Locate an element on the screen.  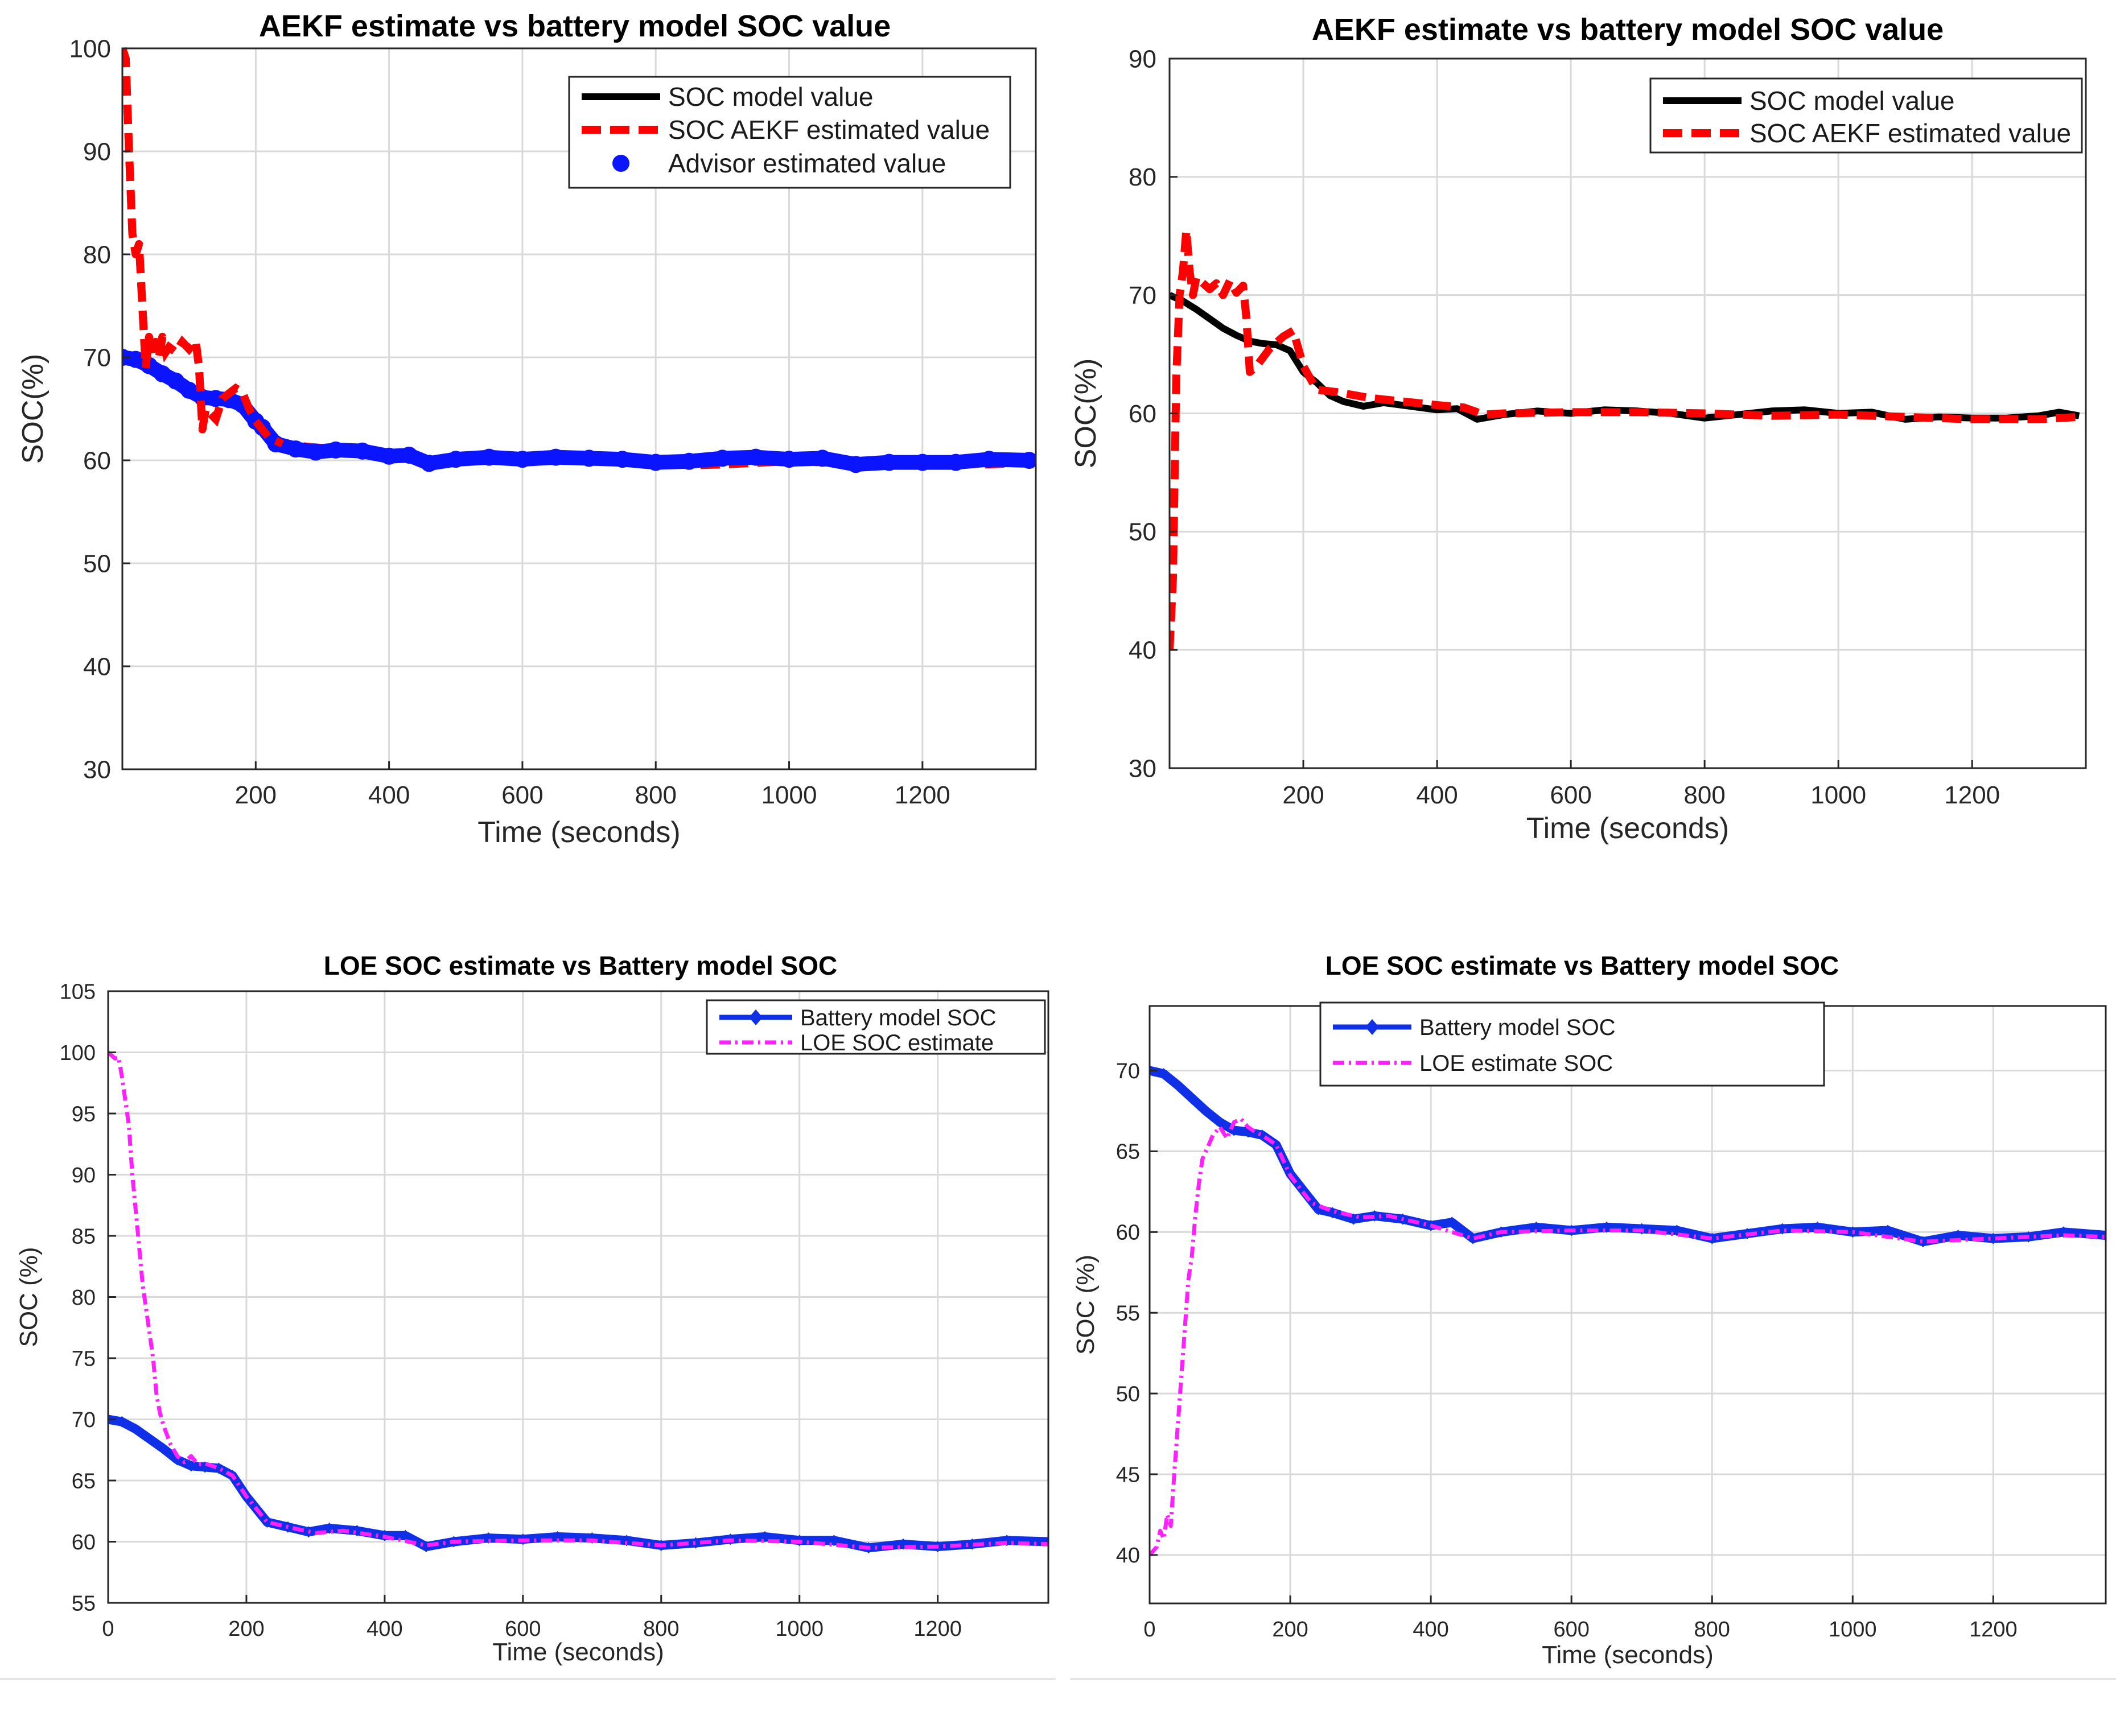
y-tick-label: 85 is located at coordinates (84, 1236).